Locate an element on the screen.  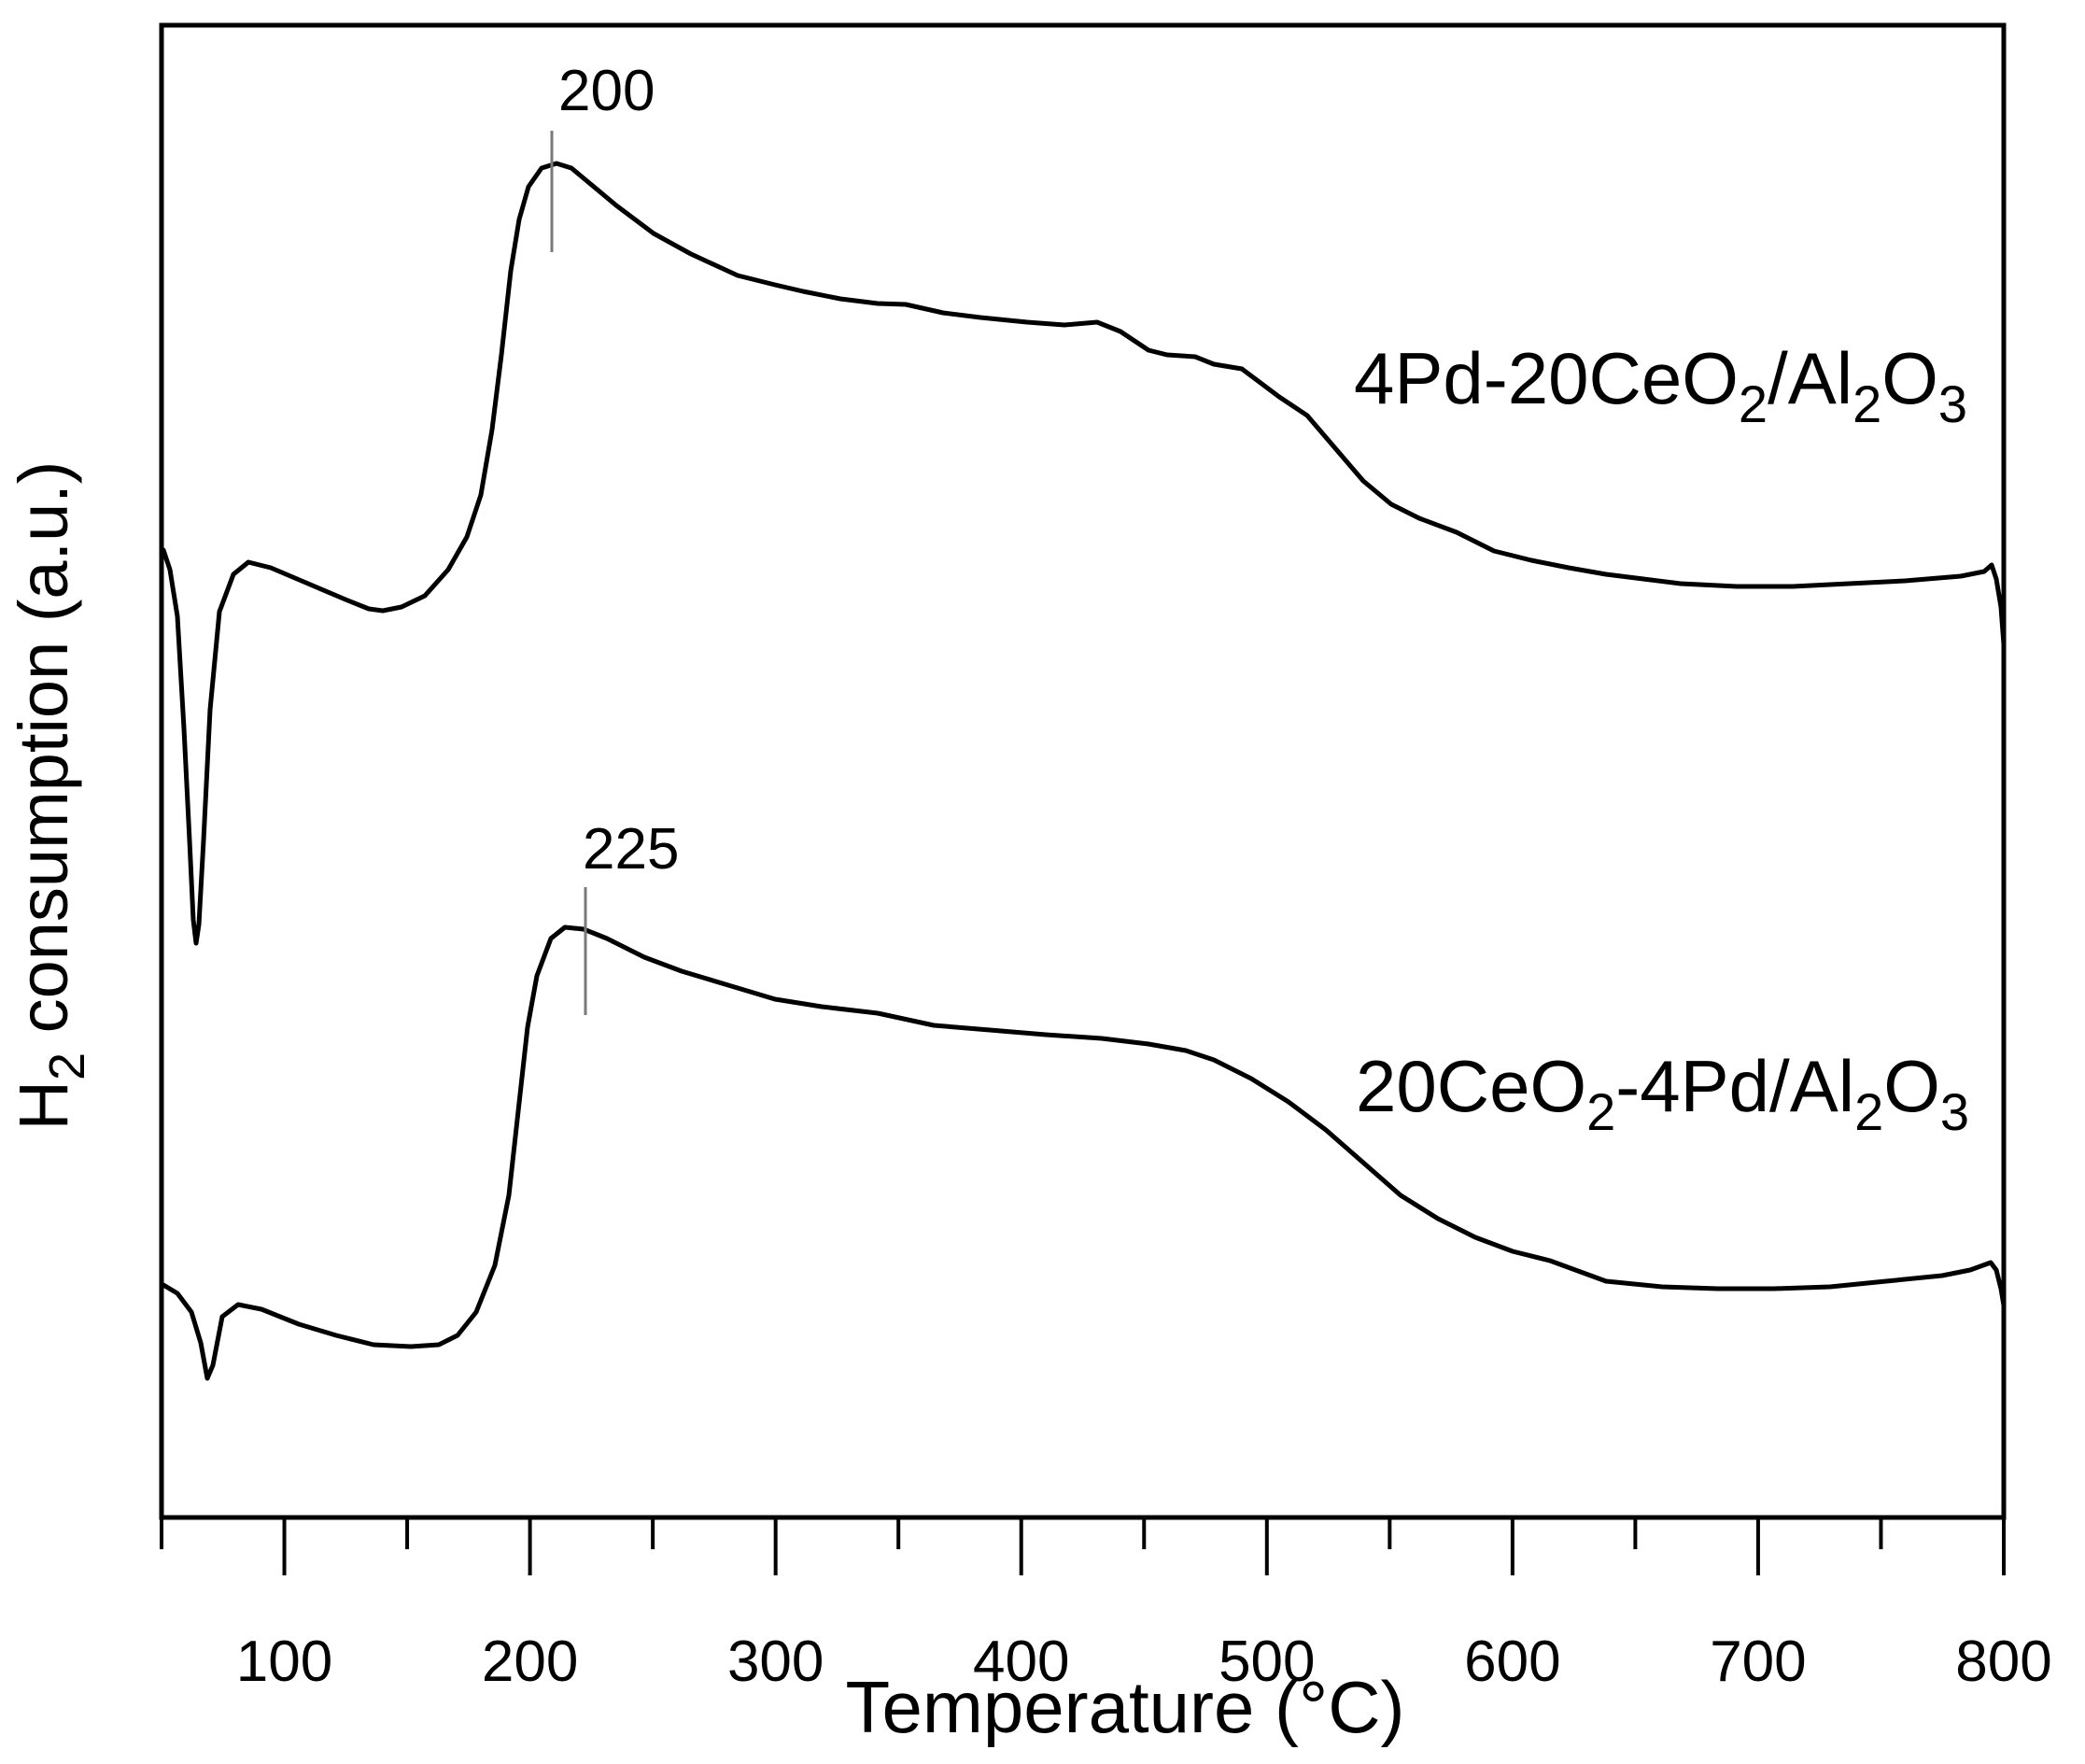
x-tick-label: 400 is located at coordinates (1021, 1662).